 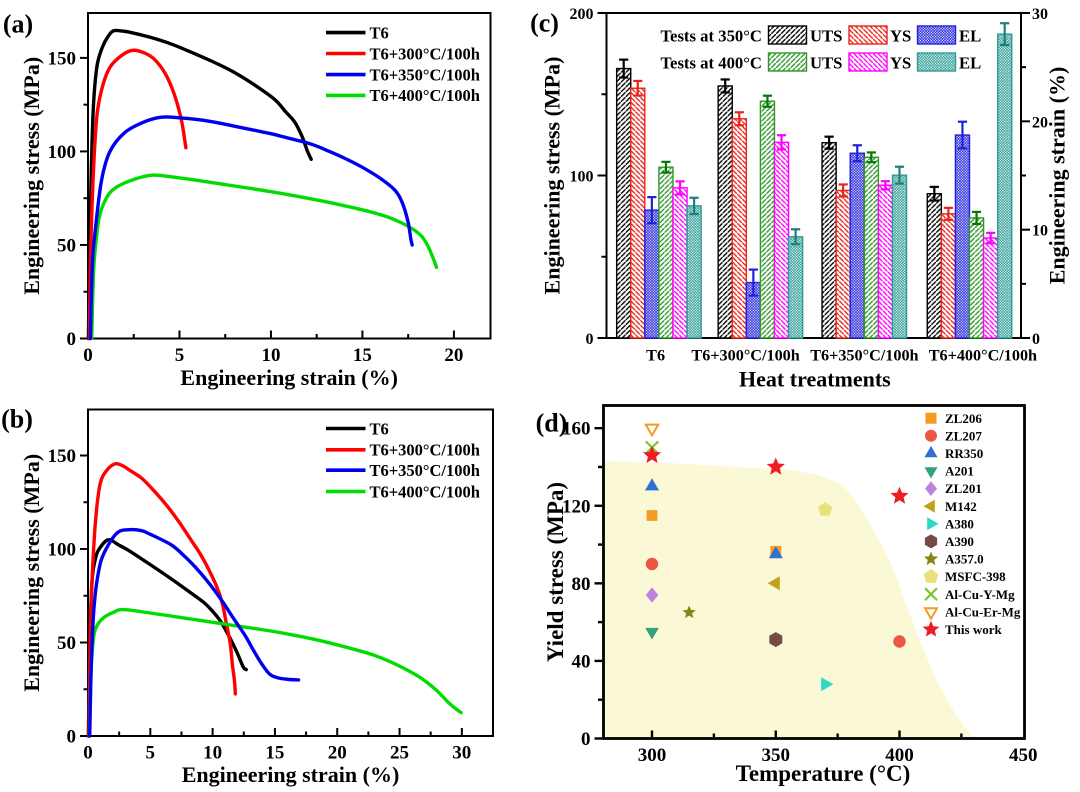 What do you see at coordinates (959, 541) in the screenshot?
I see `svg-text: A390` at bounding box center [959, 541].